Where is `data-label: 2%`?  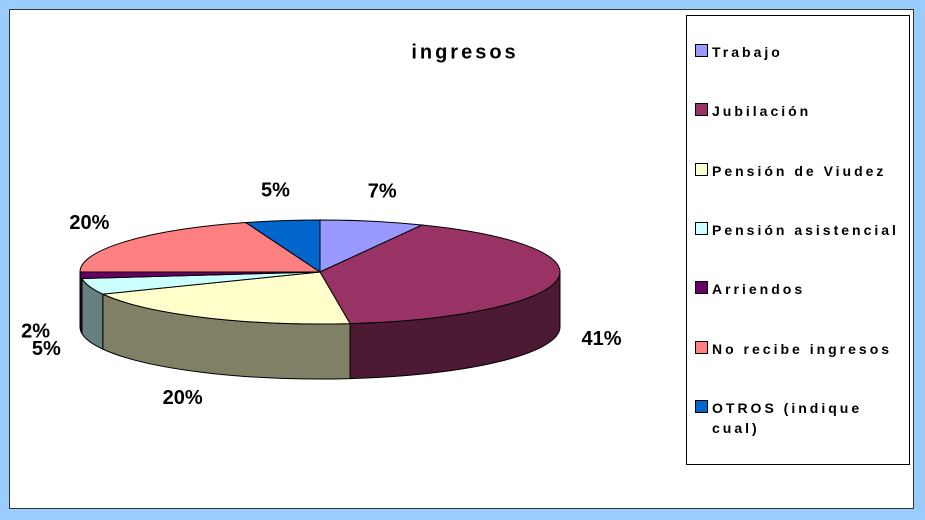 data-label: 2% is located at coordinates (35, 331).